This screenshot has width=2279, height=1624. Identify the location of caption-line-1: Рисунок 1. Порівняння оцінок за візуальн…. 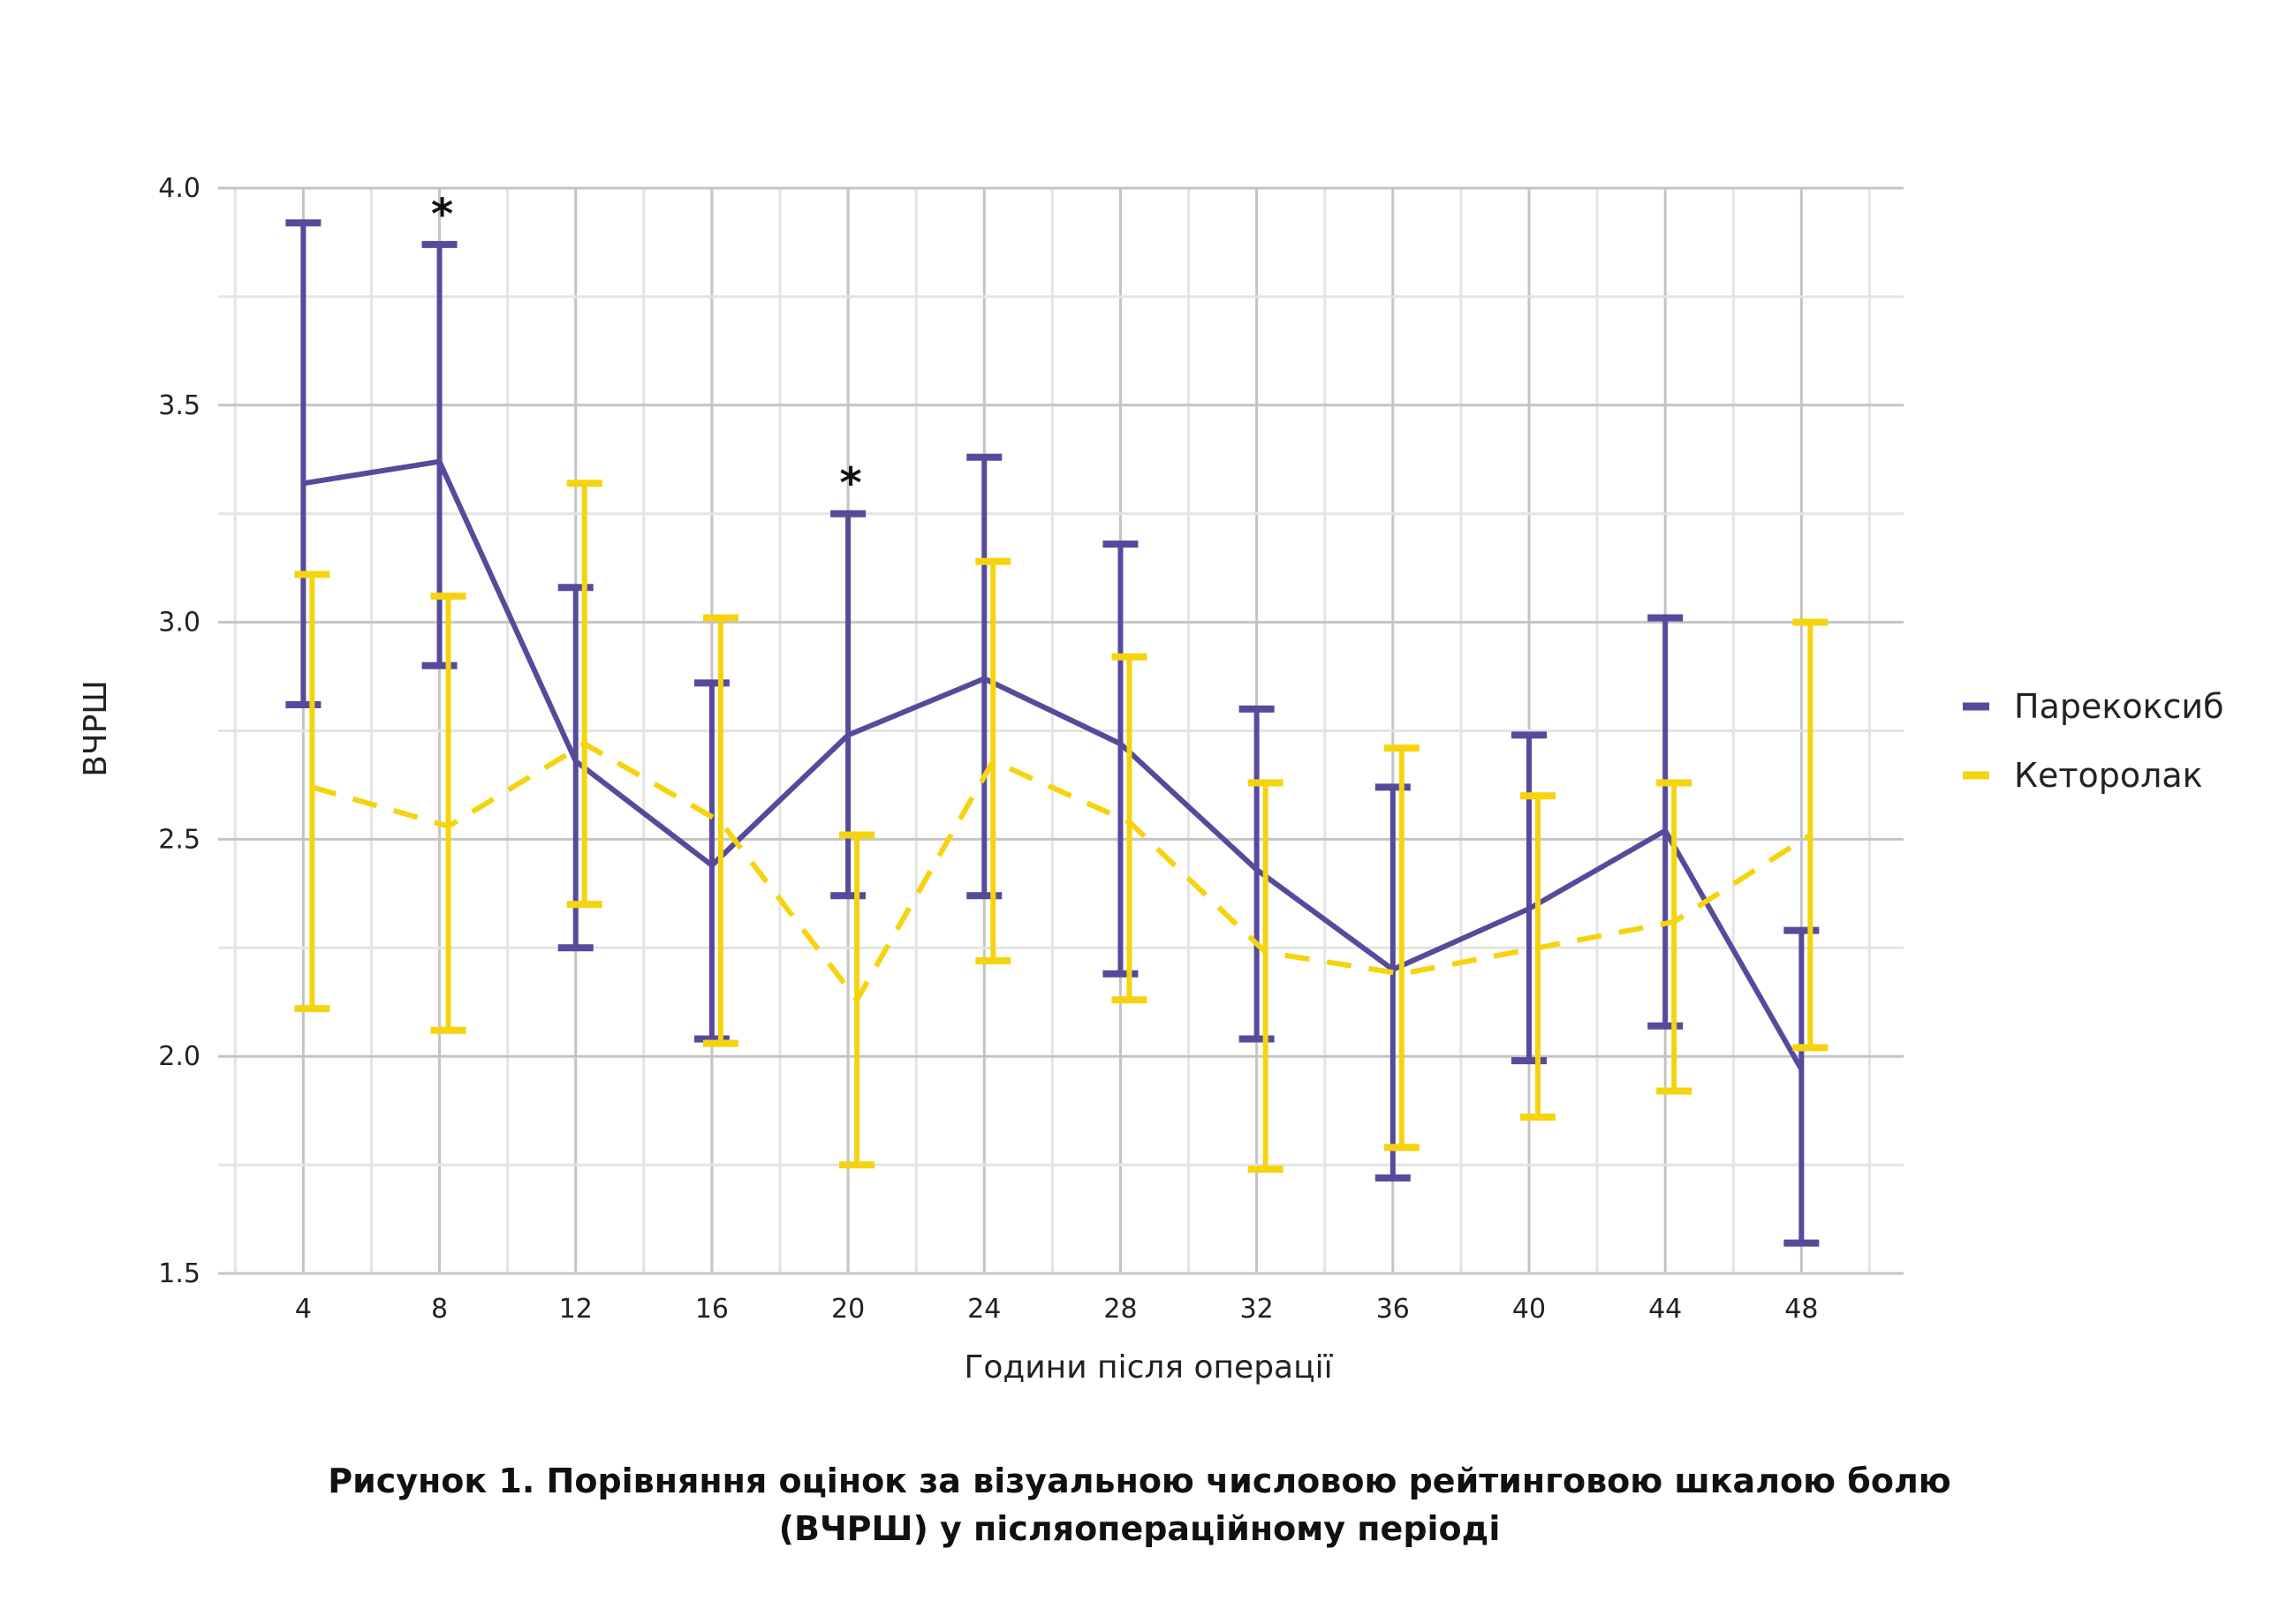
(1139, 1481).